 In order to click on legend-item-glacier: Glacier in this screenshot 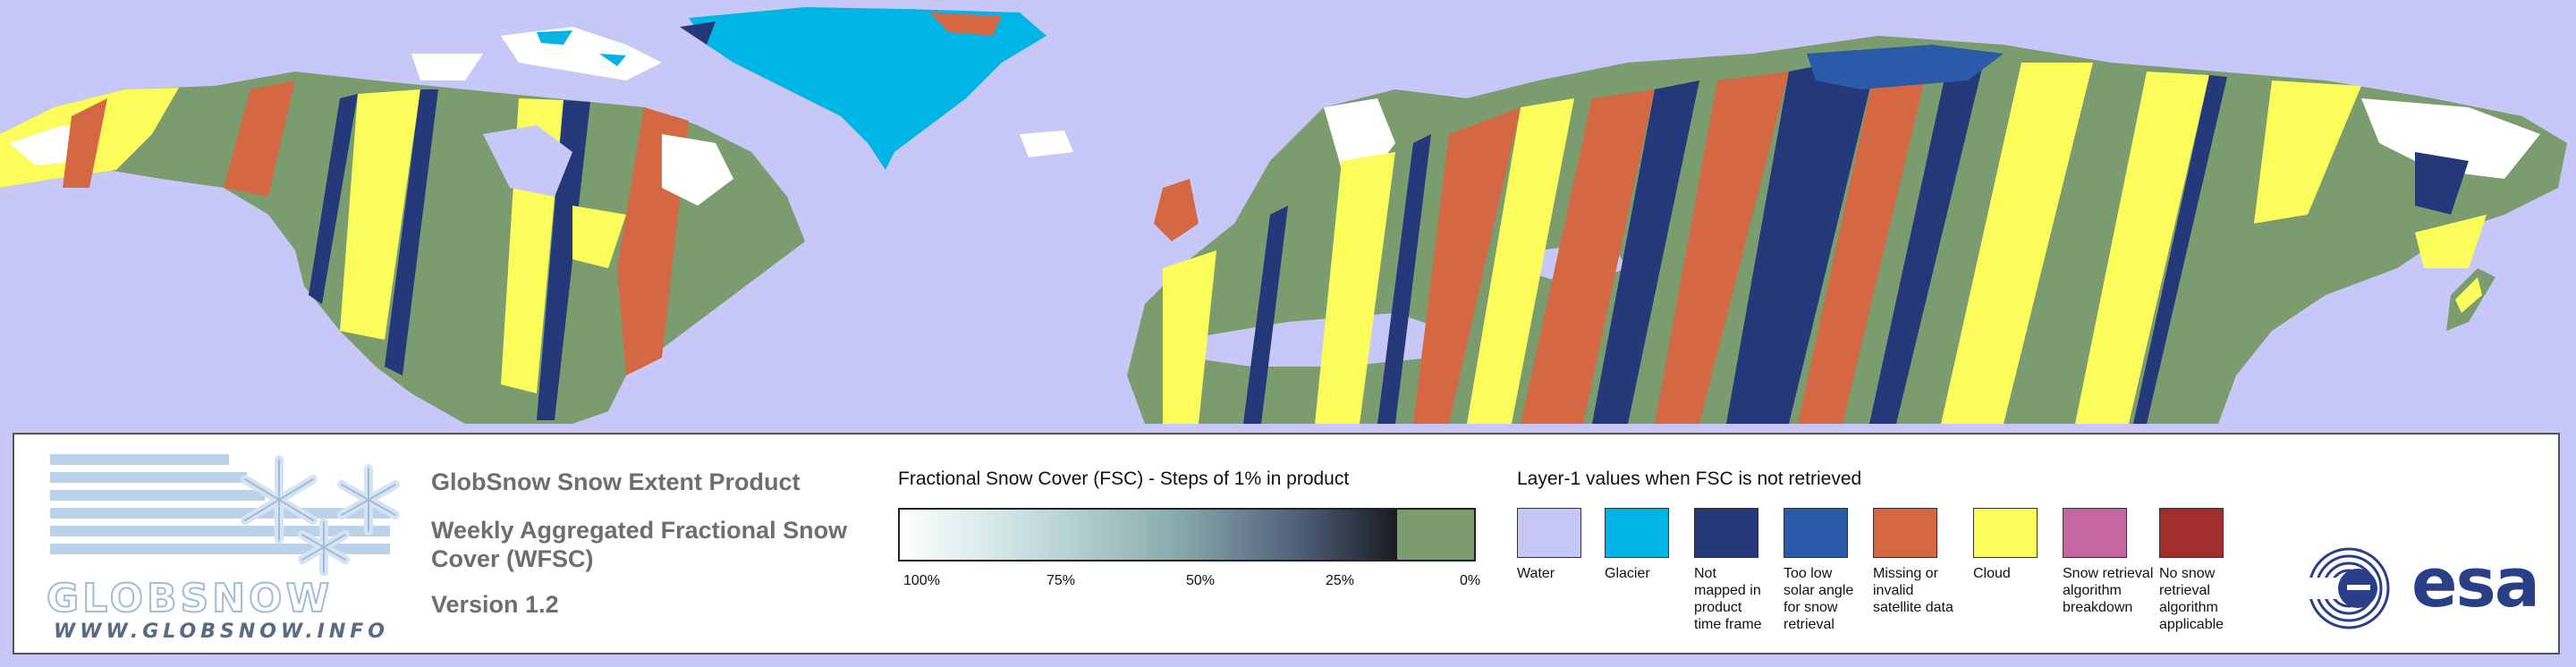, I will do `click(1654, 545)`.